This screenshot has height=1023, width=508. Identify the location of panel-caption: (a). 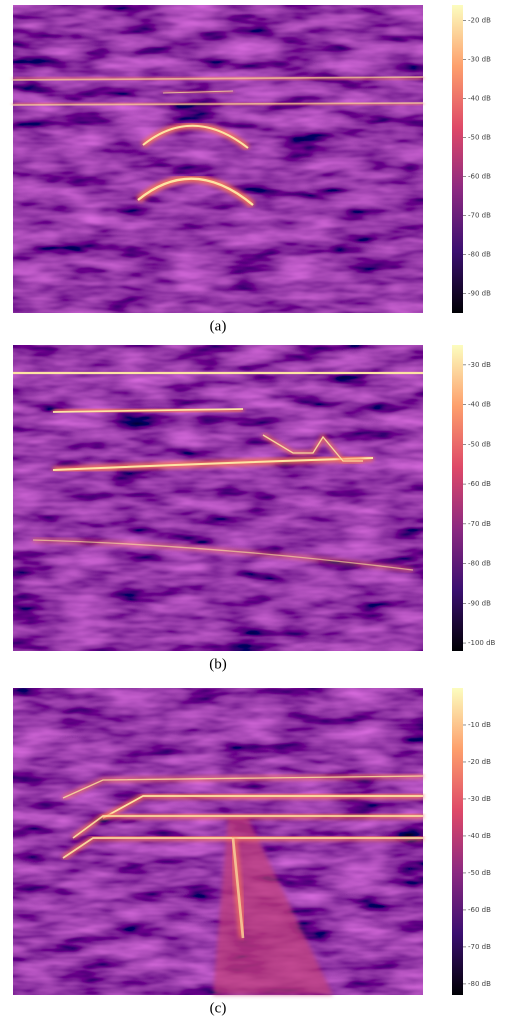
(218, 326).